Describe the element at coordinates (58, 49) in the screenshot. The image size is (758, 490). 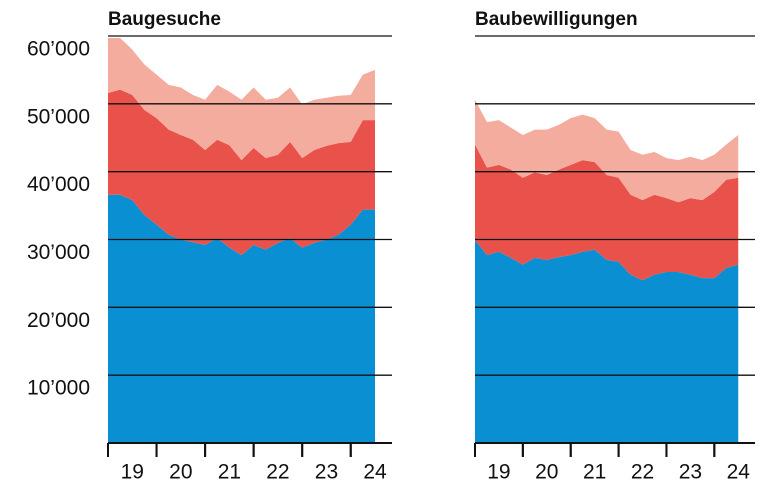
I see `y-tick-label: 60’000` at that location.